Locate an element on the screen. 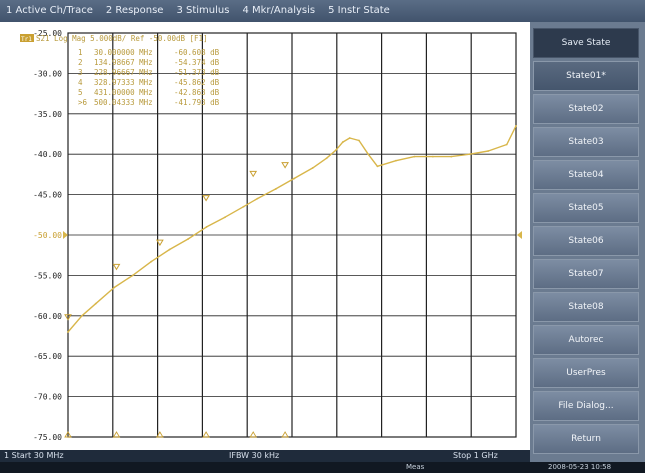 The height and width of the screenshot is (473, 645). softkey-state04: State04 is located at coordinates (586, 175).